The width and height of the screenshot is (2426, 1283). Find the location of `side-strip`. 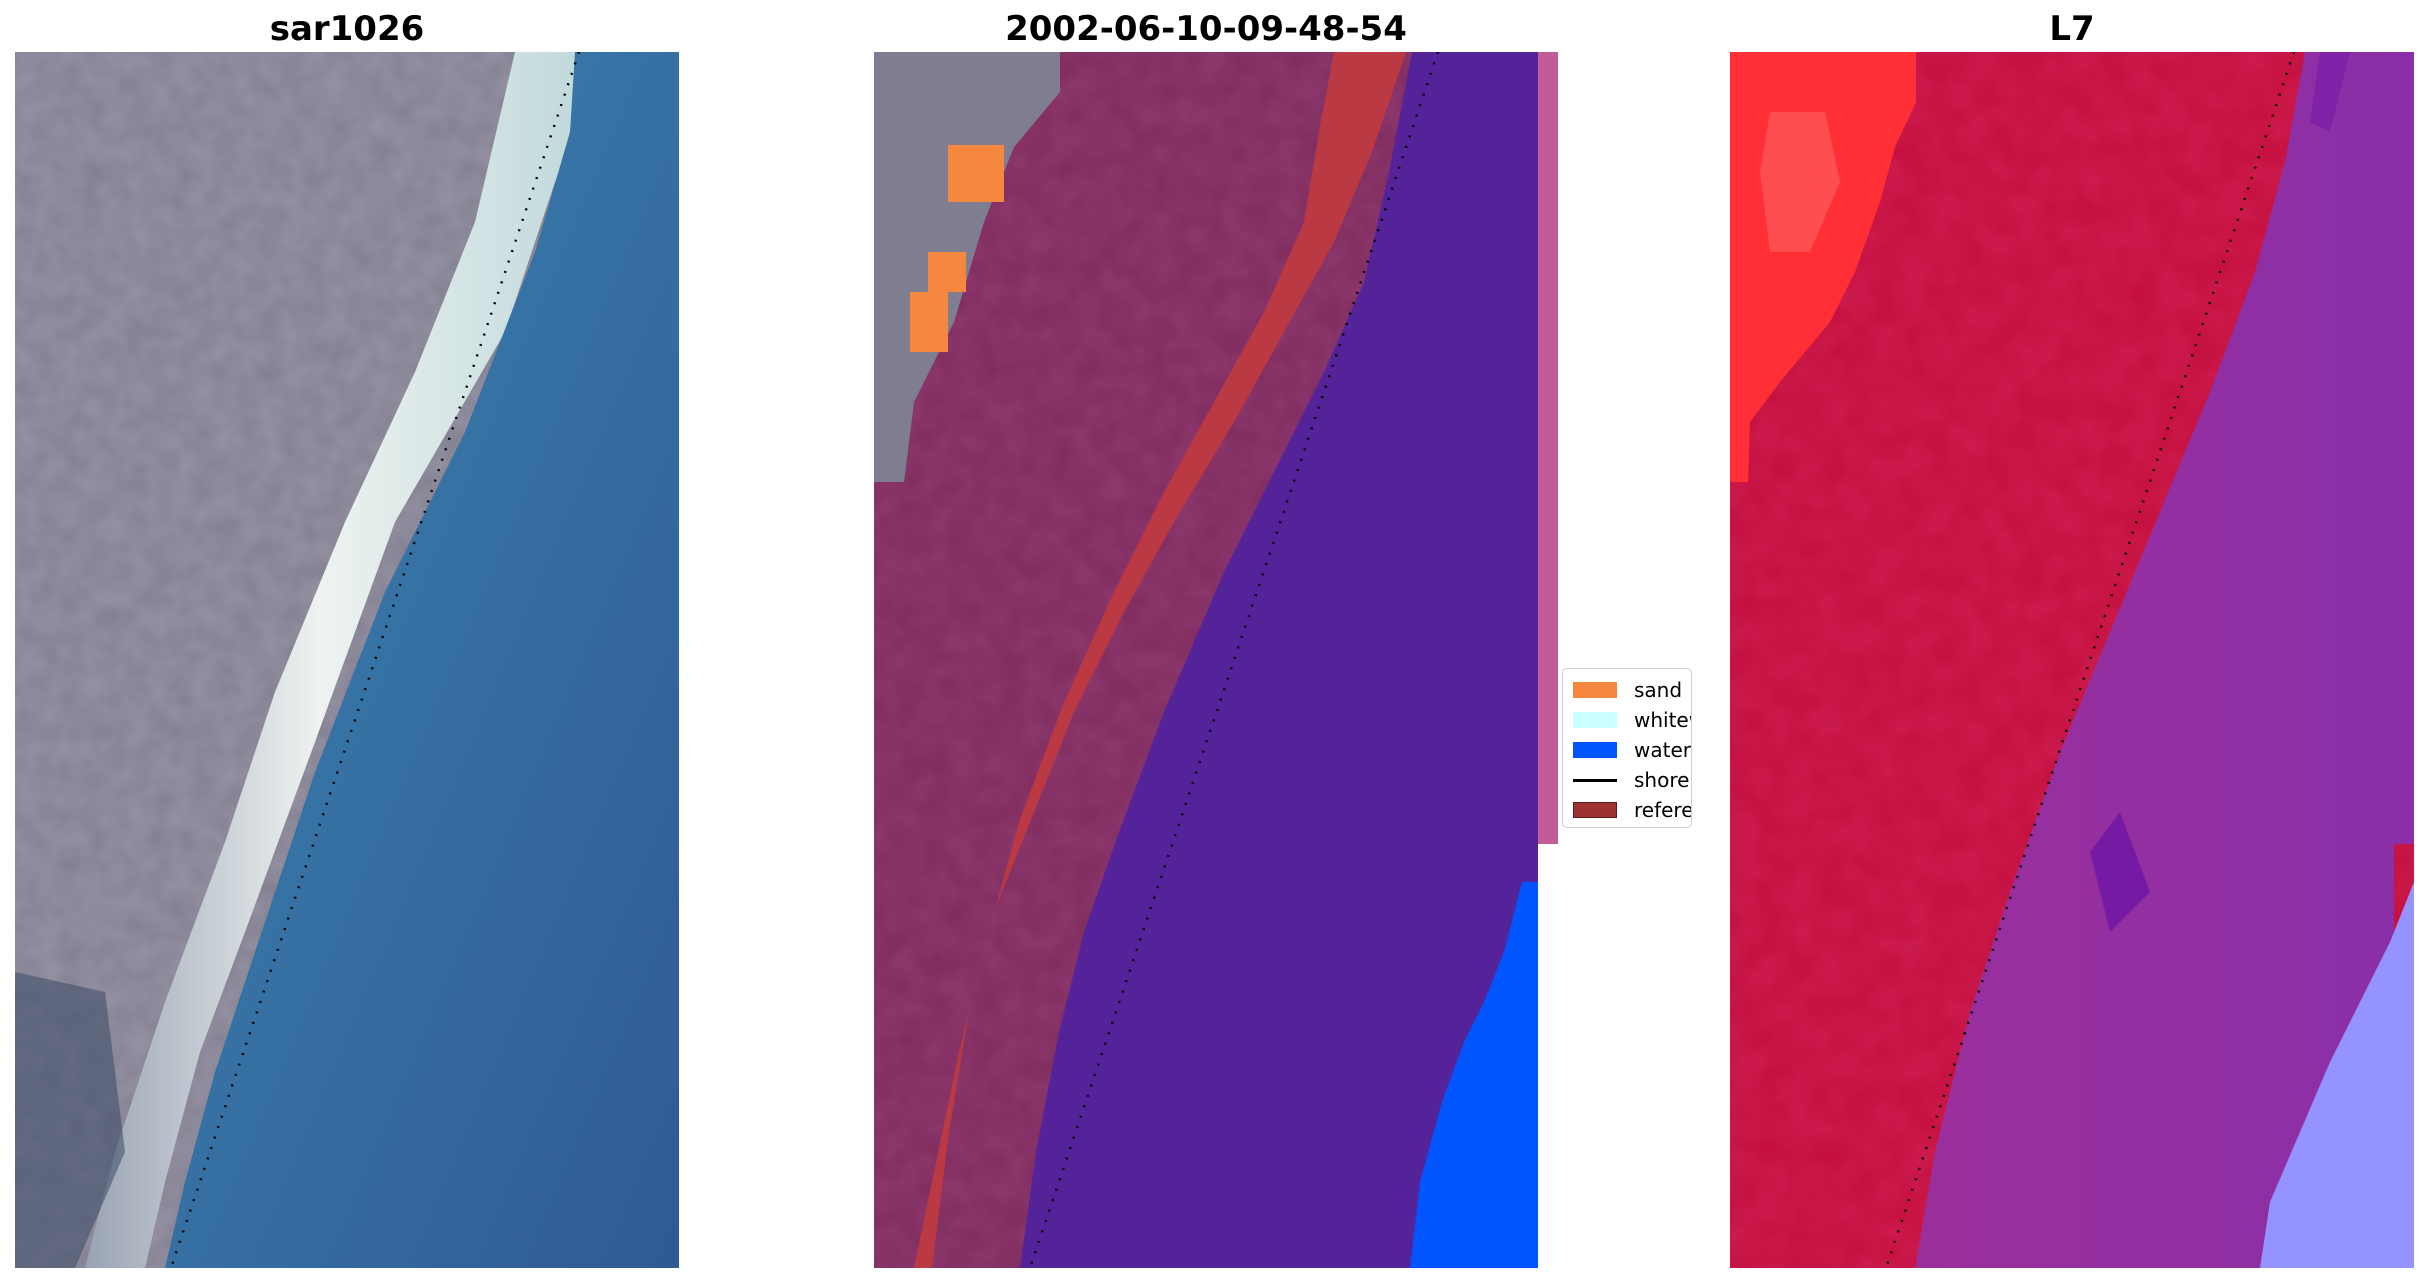

side-strip is located at coordinates (1548, 448).